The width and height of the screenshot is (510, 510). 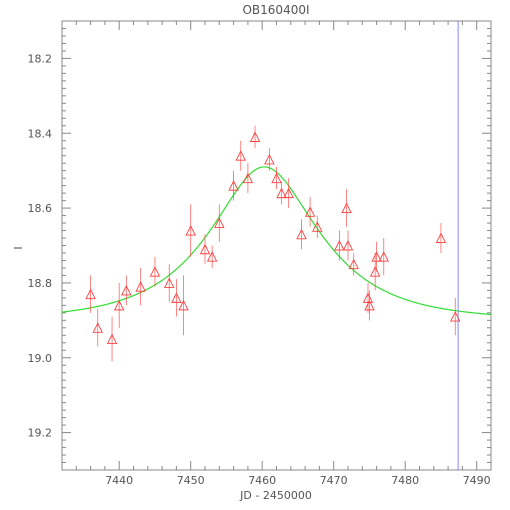 What do you see at coordinates (191, 480) in the screenshot?
I see `x-tick-label: 7450` at bounding box center [191, 480].